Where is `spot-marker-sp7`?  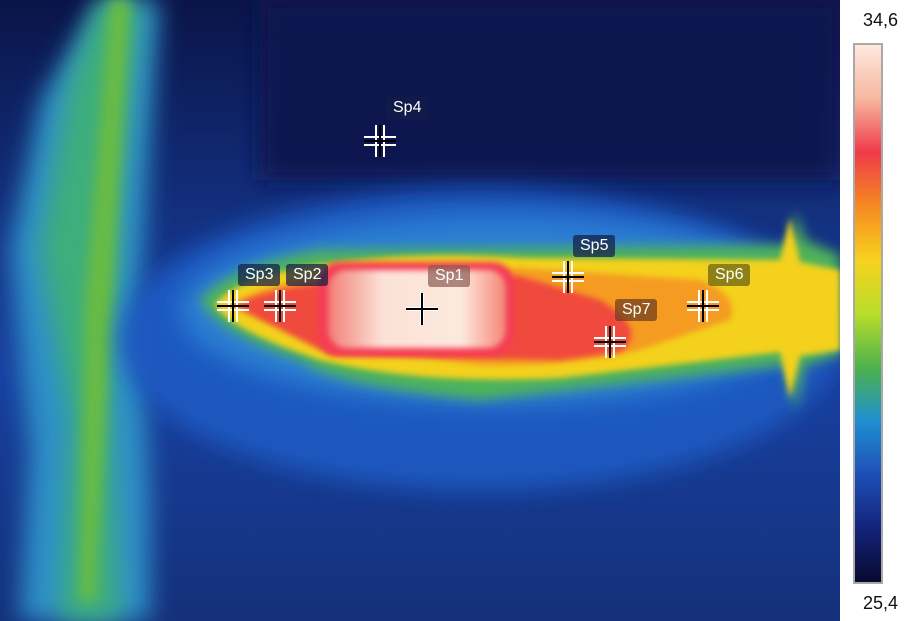
spot-marker-sp7 is located at coordinates (610, 342).